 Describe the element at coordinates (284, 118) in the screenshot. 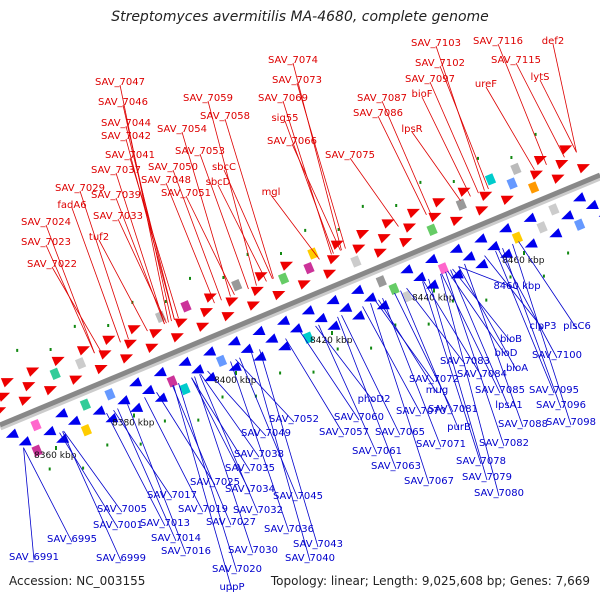

I see `top-gene-label: sig55` at that location.